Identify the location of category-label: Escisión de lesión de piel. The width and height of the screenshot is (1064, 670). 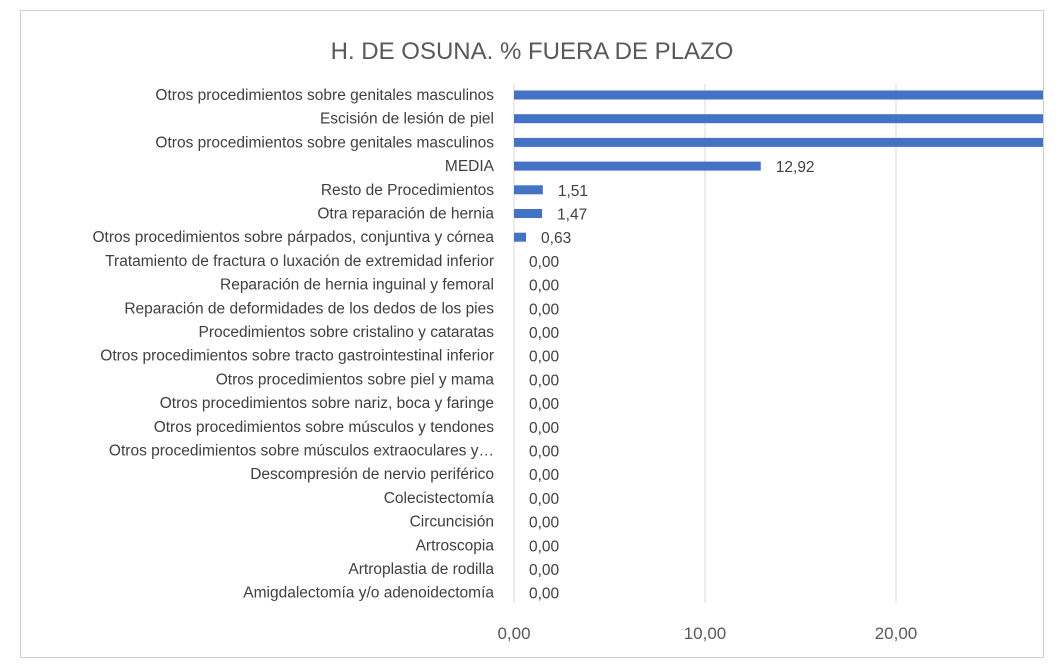
(407, 119).